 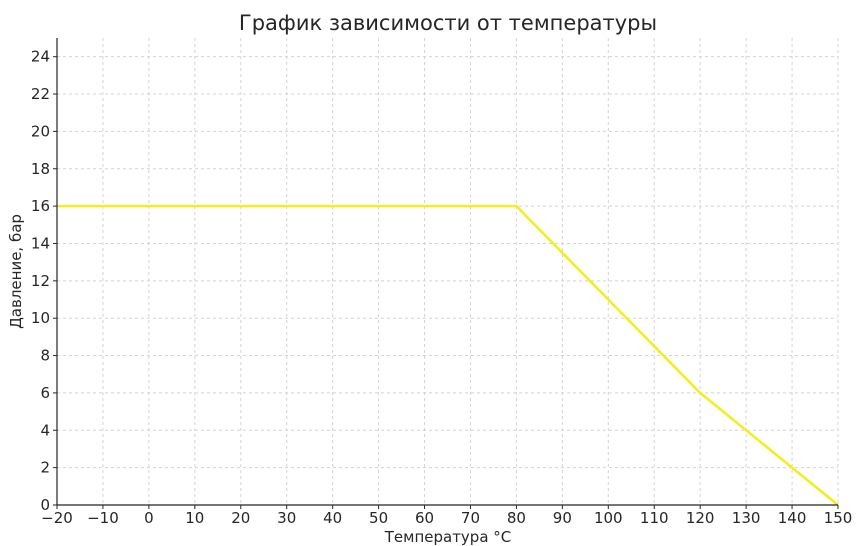 What do you see at coordinates (103, 518) in the screenshot?
I see `x-tick-label-1: −10` at bounding box center [103, 518].